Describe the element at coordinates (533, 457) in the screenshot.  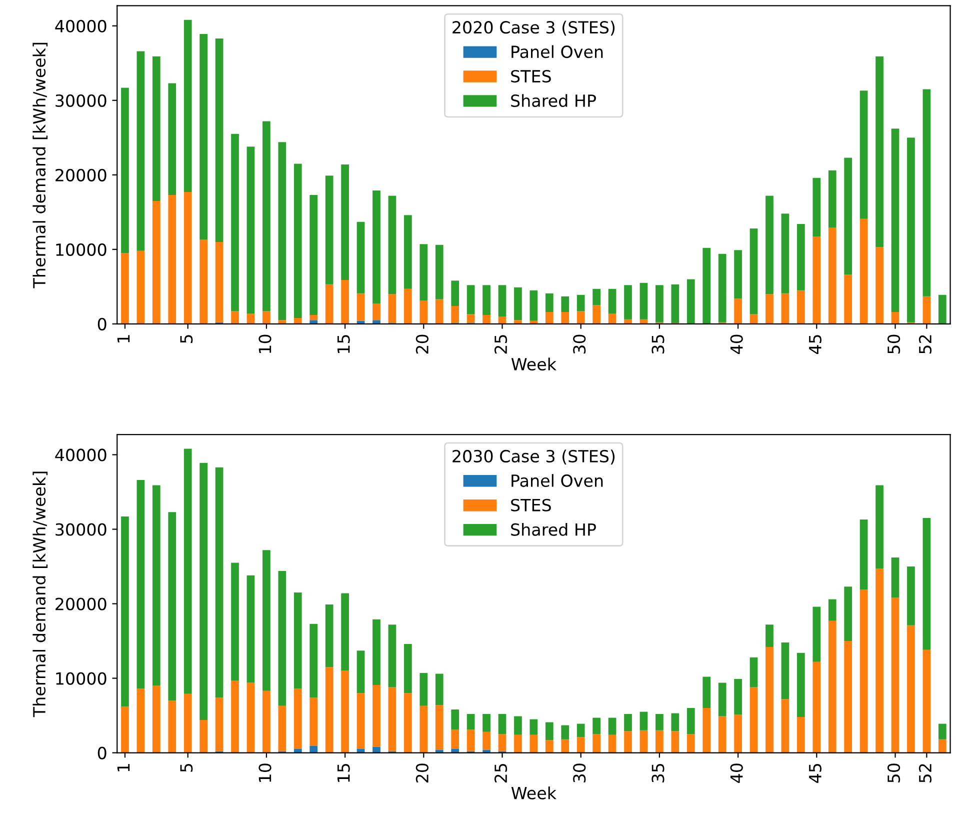
I see `legend-title: 2030 Case 3 (STES)` at that location.